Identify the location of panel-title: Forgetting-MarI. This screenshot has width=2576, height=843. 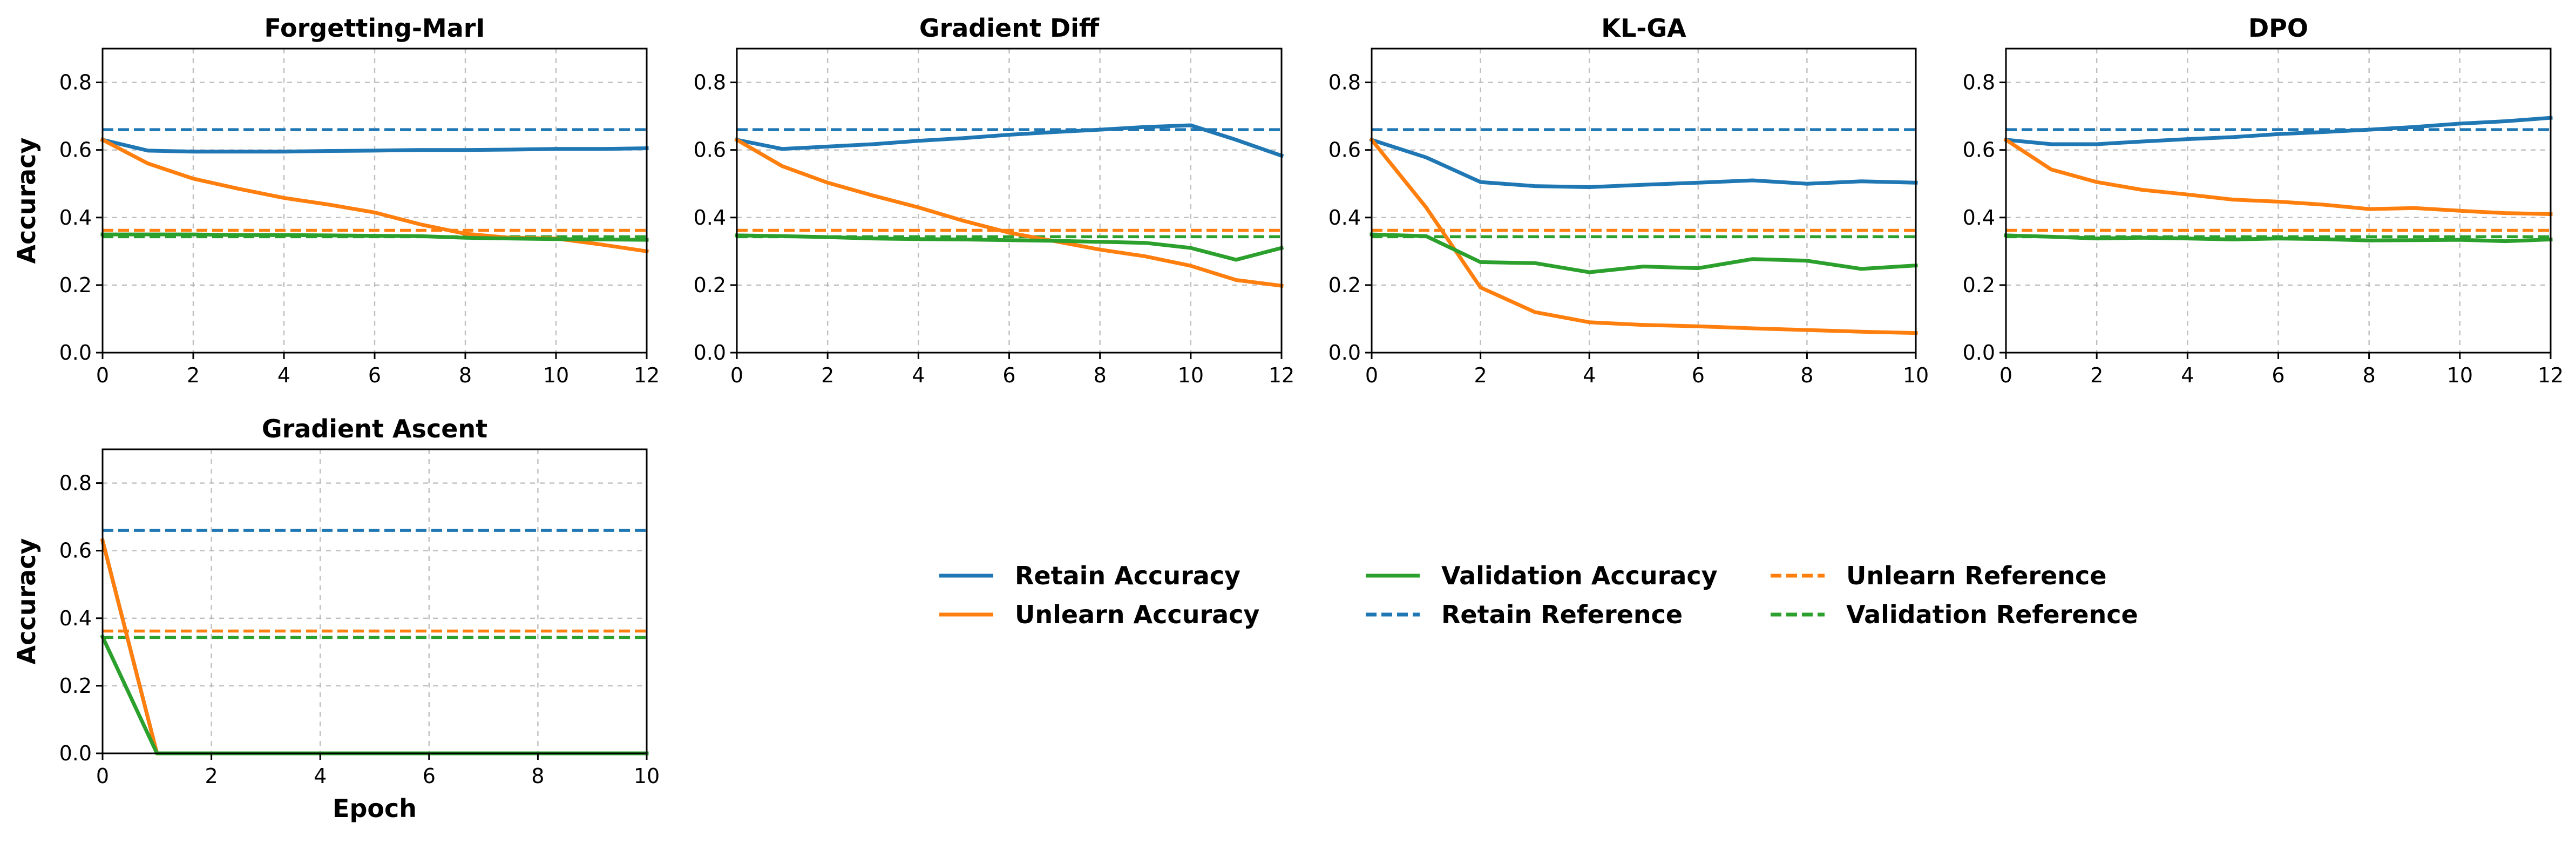
(374, 28).